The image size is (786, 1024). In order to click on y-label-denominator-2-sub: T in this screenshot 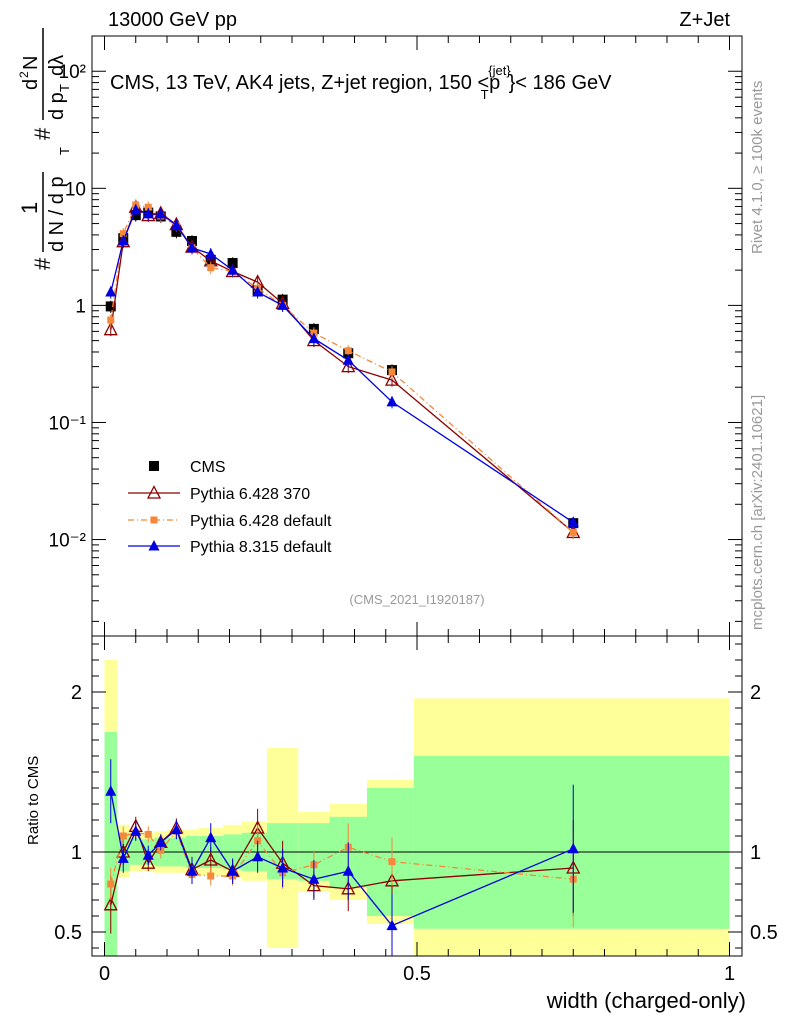, I will do `click(64, 88)`.